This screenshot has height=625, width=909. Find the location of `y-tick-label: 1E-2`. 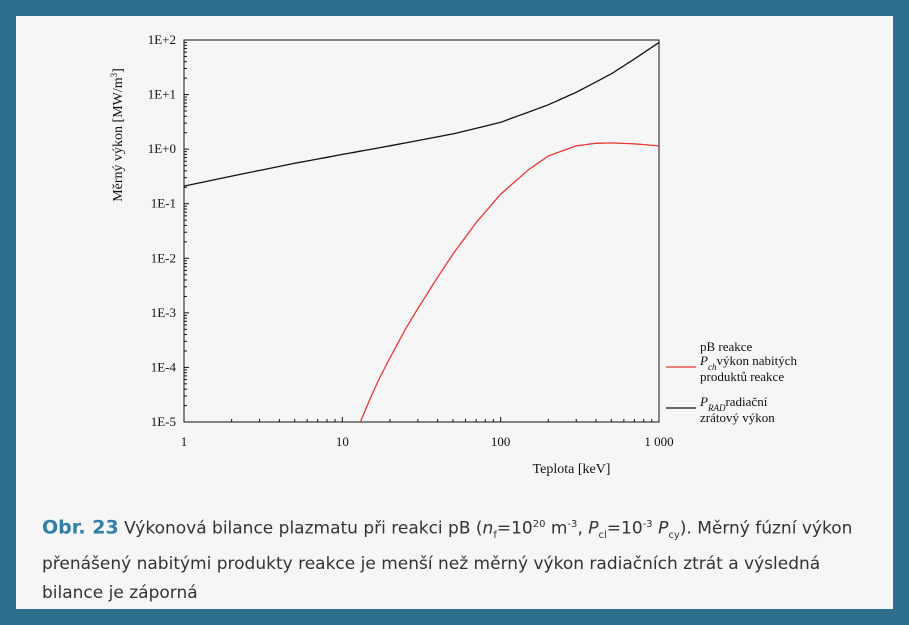

y-tick-label: 1E-2 is located at coordinates (163, 257).